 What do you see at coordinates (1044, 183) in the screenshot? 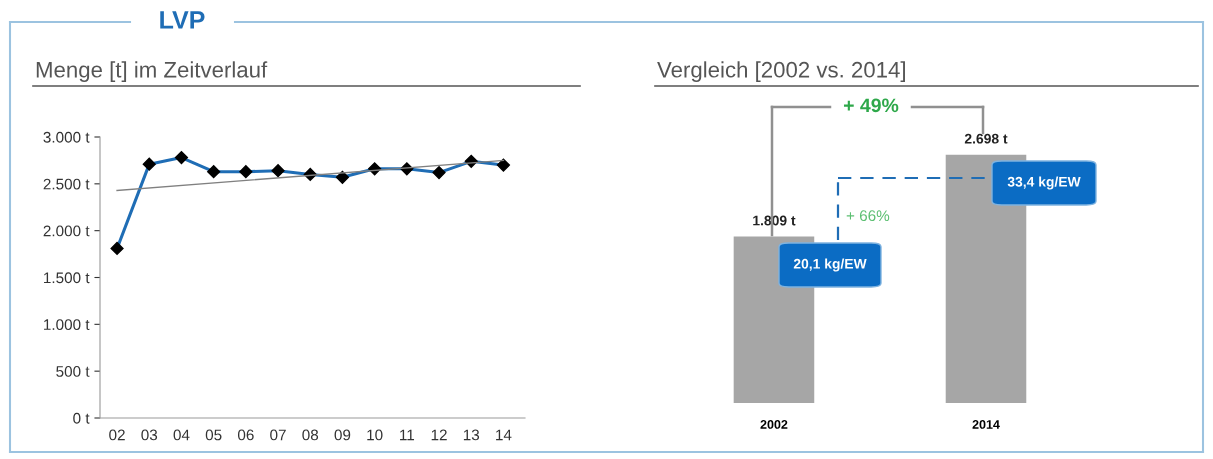
I see `annotation: 33,4 kg/EW` at bounding box center [1044, 183].